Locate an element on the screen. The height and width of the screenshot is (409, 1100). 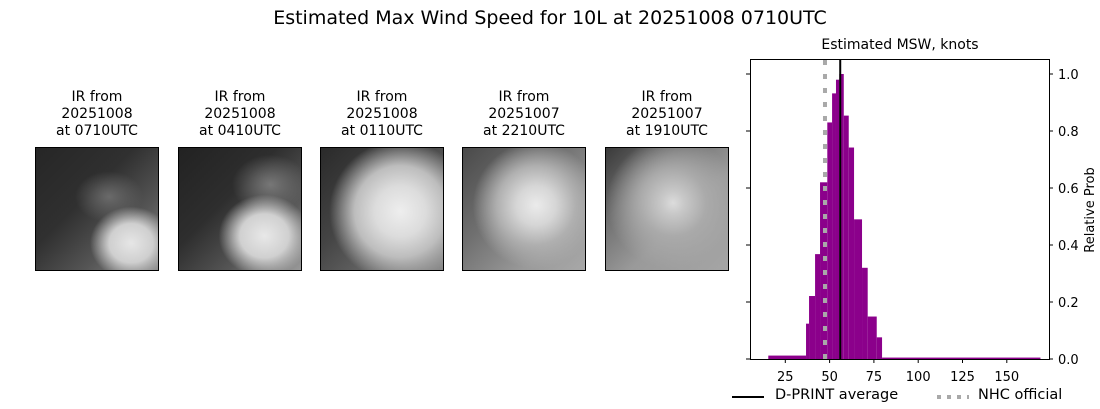
x-tick-label: 150 is located at coordinates (1006, 377).